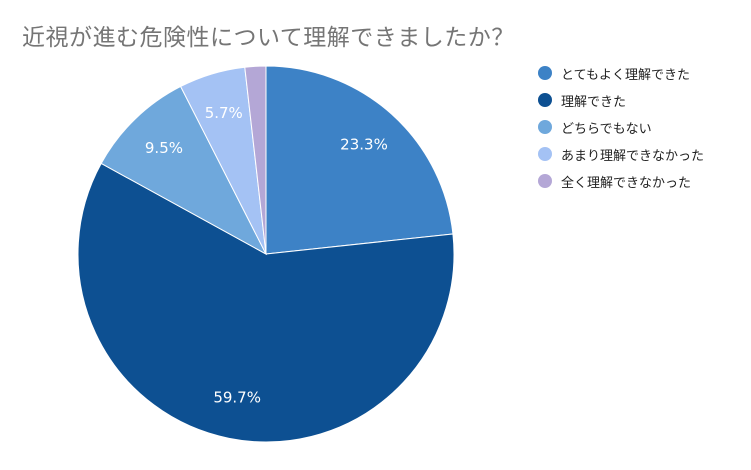 The width and height of the screenshot is (751, 470). Describe the element at coordinates (626, 183) in the screenshot. I see `legend-label: 全く理解できなかった` at that location.